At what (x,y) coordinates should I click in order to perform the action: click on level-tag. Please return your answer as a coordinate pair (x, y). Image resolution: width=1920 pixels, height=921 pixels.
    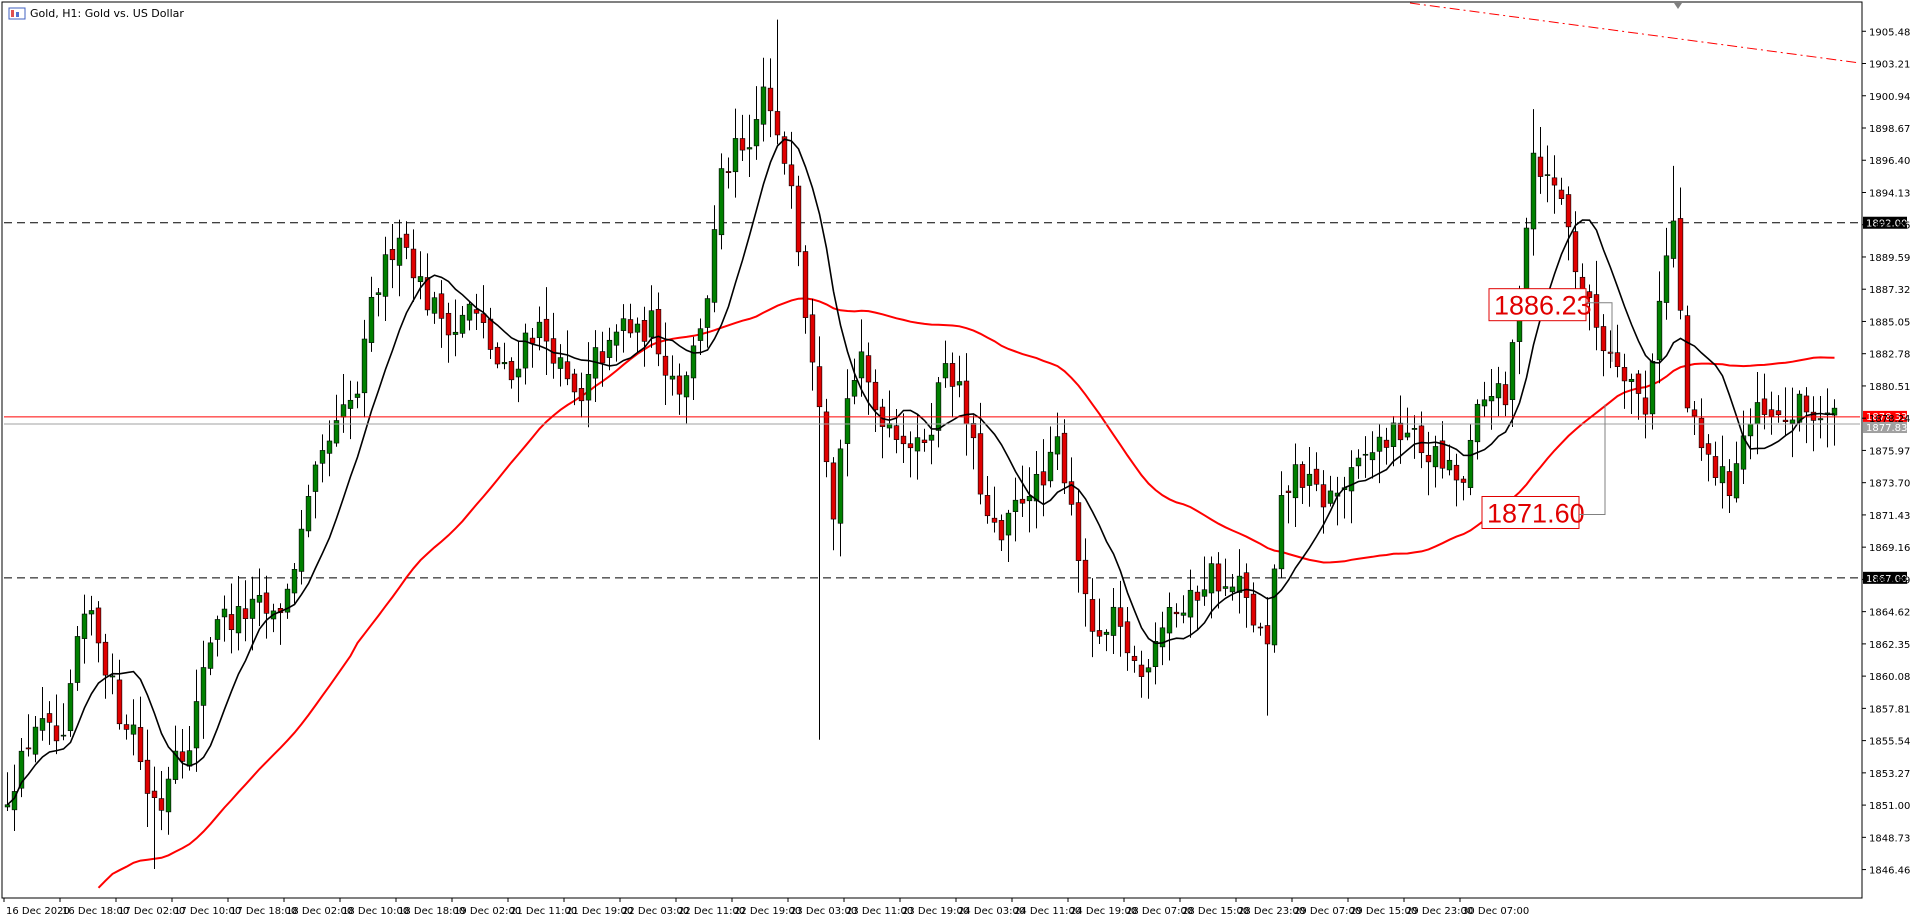
    Looking at the image, I should click on (1885, 222).